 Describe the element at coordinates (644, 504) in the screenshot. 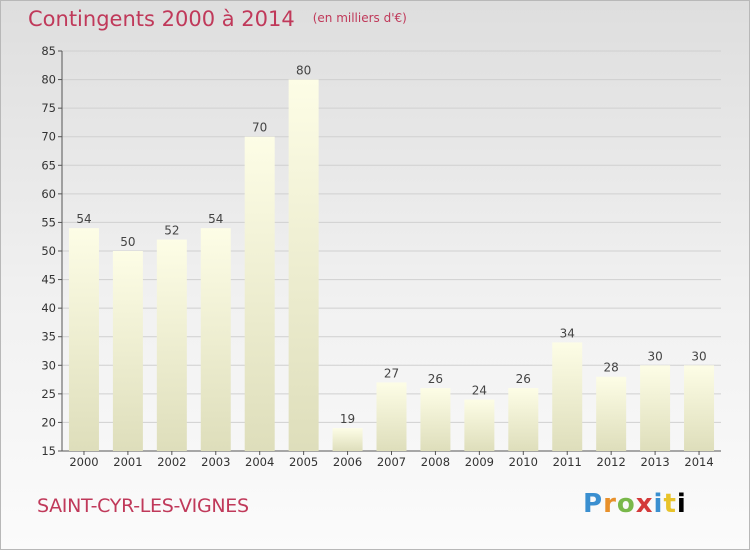

I see `logo-letter: x` at that location.